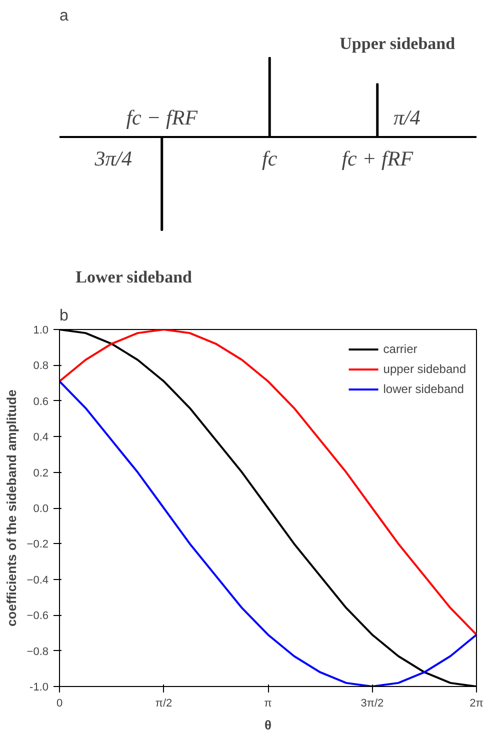 The height and width of the screenshot is (735, 491). Describe the element at coordinates (41, 330) in the screenshot. I see `y-tick-label: 1.0` at that location.